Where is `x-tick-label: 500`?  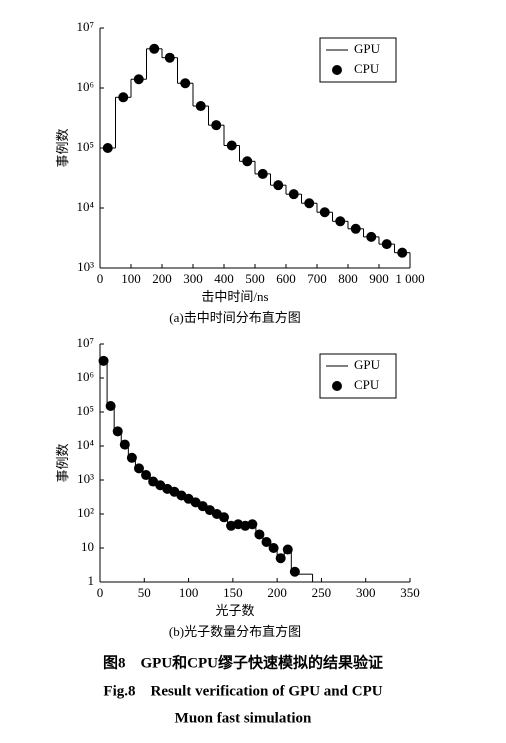
x-tick-label: 500 is located at coordinates (255, 278).